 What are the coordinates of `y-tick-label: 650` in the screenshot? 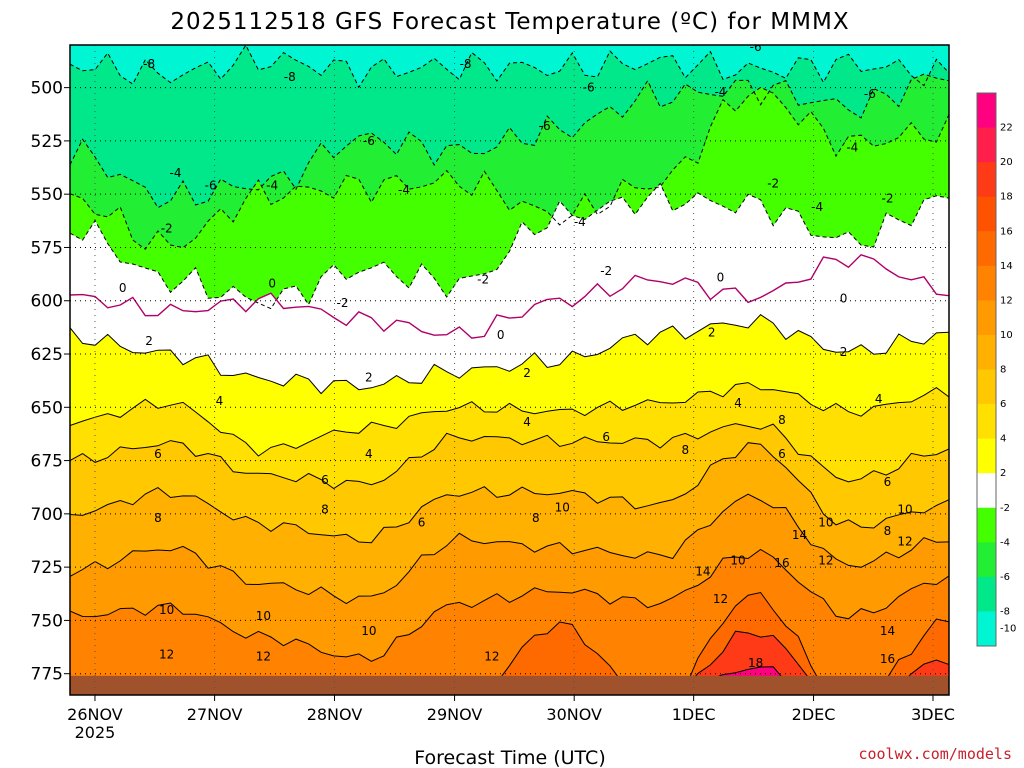 It's located at (47, 408).